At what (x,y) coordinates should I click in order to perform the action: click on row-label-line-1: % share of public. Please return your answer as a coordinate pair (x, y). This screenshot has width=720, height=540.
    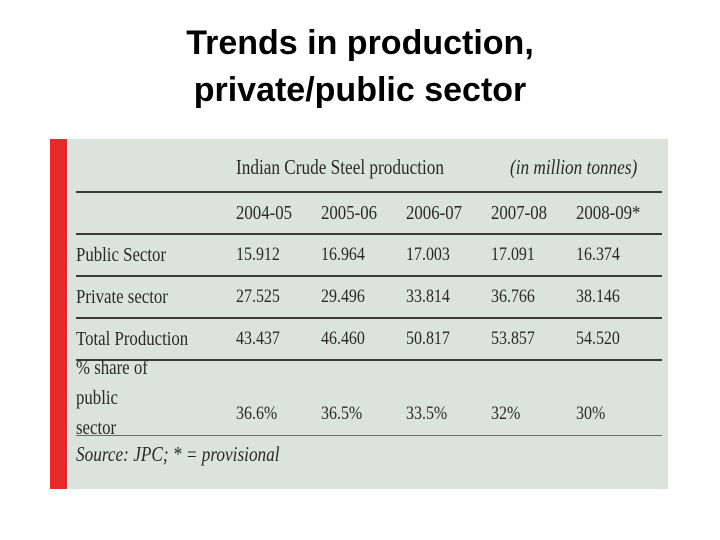
    Looking at the image, I should click on (112, 383).